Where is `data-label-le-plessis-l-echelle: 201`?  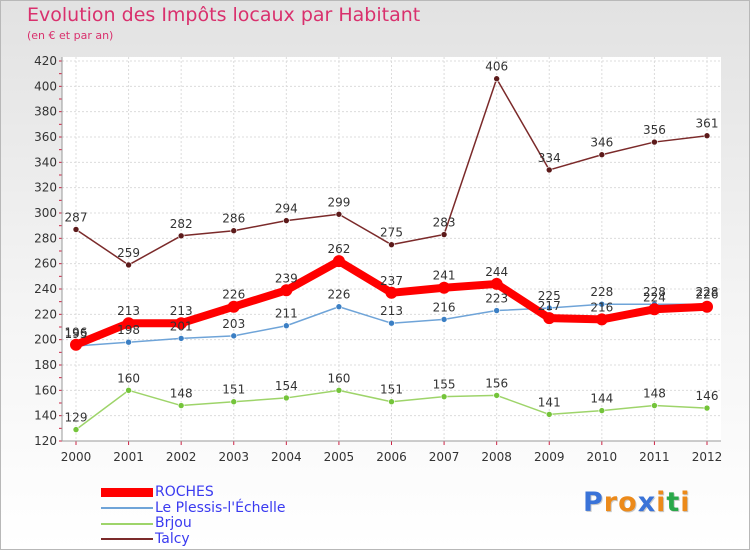 data-label-le-plessis-l-echelle: 201 is located at coordinates (181, 326).